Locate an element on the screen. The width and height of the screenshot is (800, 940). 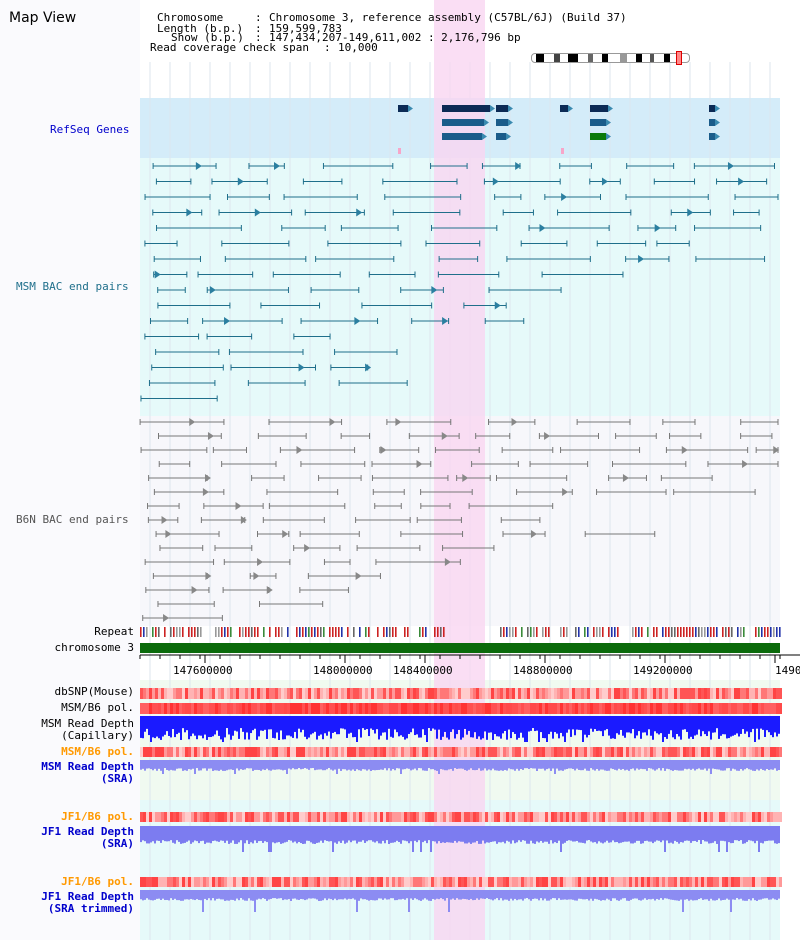
msm-depth-capillary-label: MSM Read Depth is located at coordinates (87, 723).